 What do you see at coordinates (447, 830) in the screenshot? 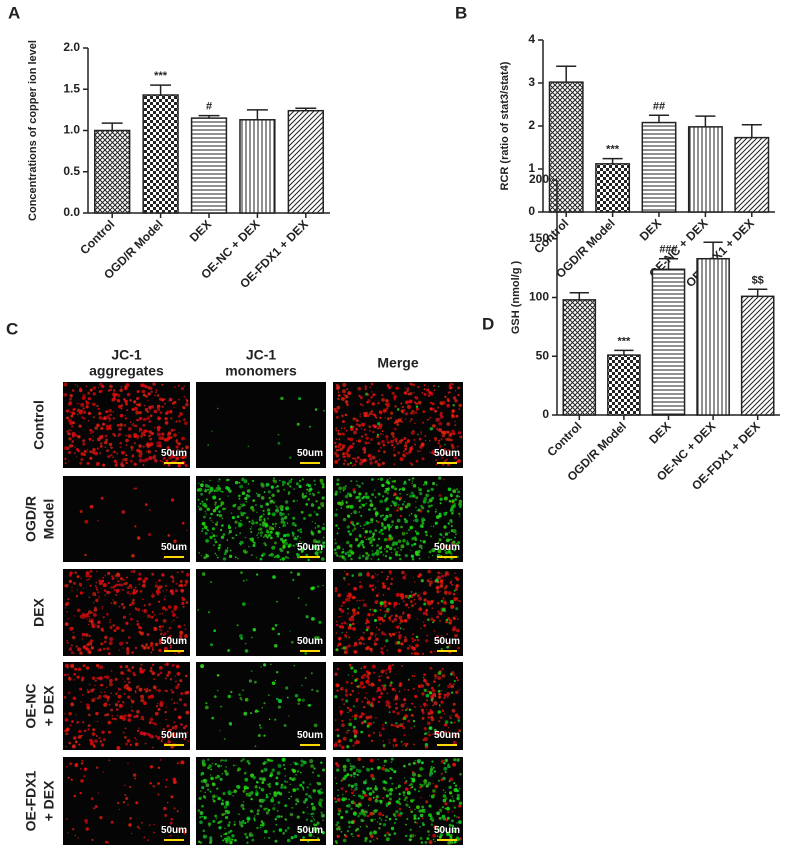
I see `scale-bar-label: 50um` at bounding box center [447, 830].